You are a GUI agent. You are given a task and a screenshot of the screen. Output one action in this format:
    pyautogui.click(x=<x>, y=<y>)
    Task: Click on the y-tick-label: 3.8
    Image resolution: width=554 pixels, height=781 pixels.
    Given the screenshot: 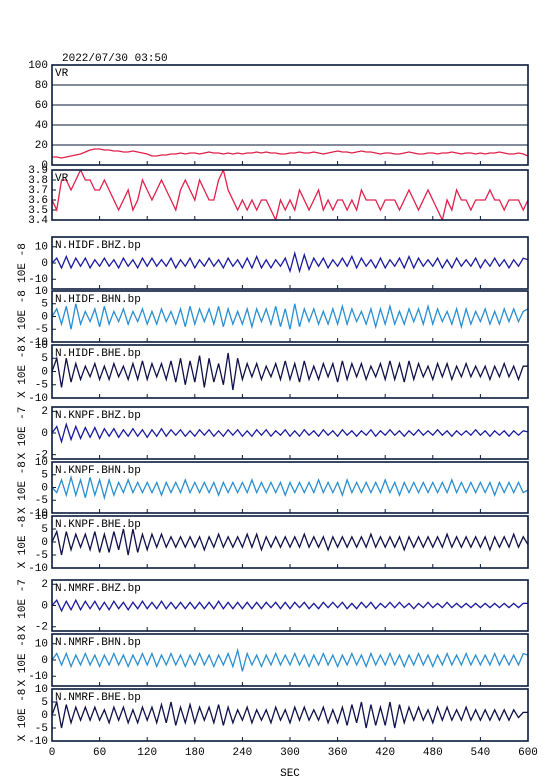 What is the action you would take?
    pyautogui.click(x=38, y=181)
    